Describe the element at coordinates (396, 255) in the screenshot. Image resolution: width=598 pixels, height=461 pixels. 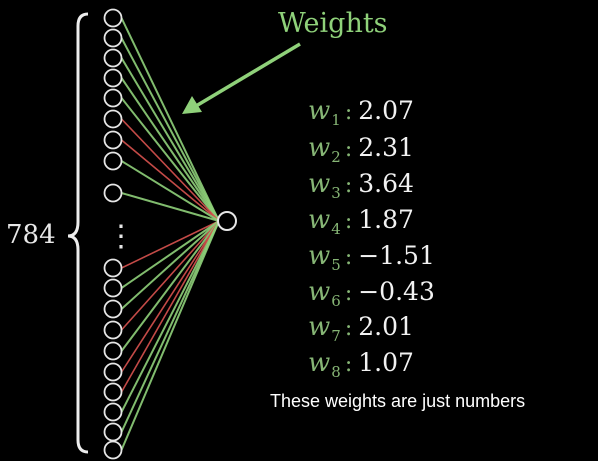
I see `weight-value: −1.51` at that location.